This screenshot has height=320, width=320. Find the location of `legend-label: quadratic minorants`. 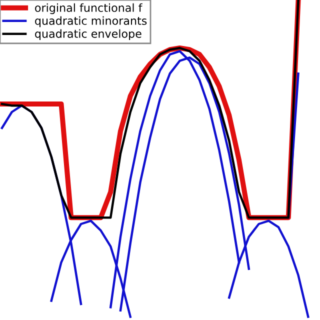

legend-label: quadratic minorants is located at coordinates (91, 22).